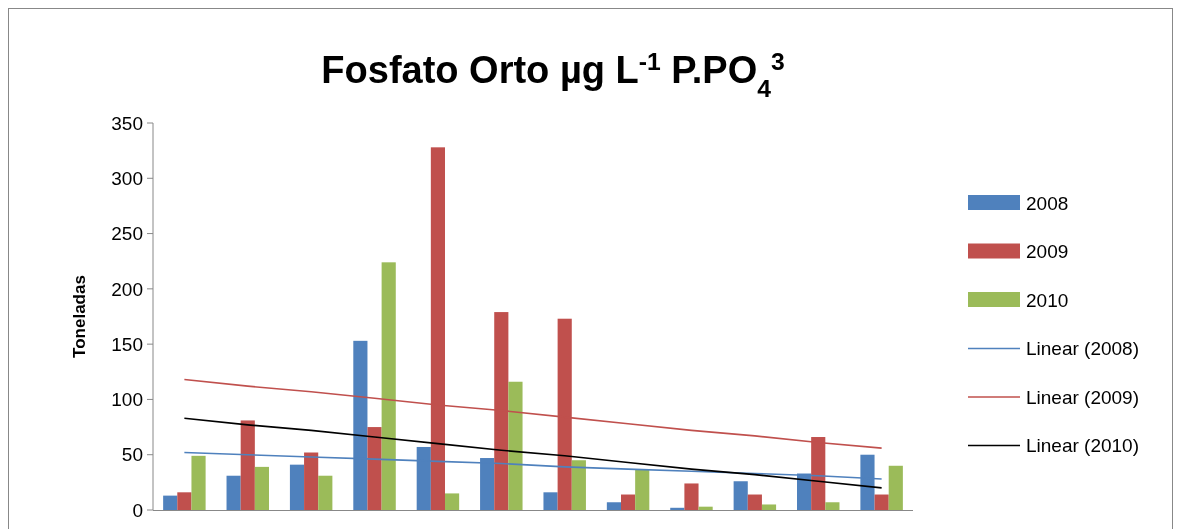 The image size is (1177, 531). I want to click on y-tick-label: 0, so click(137, 510).